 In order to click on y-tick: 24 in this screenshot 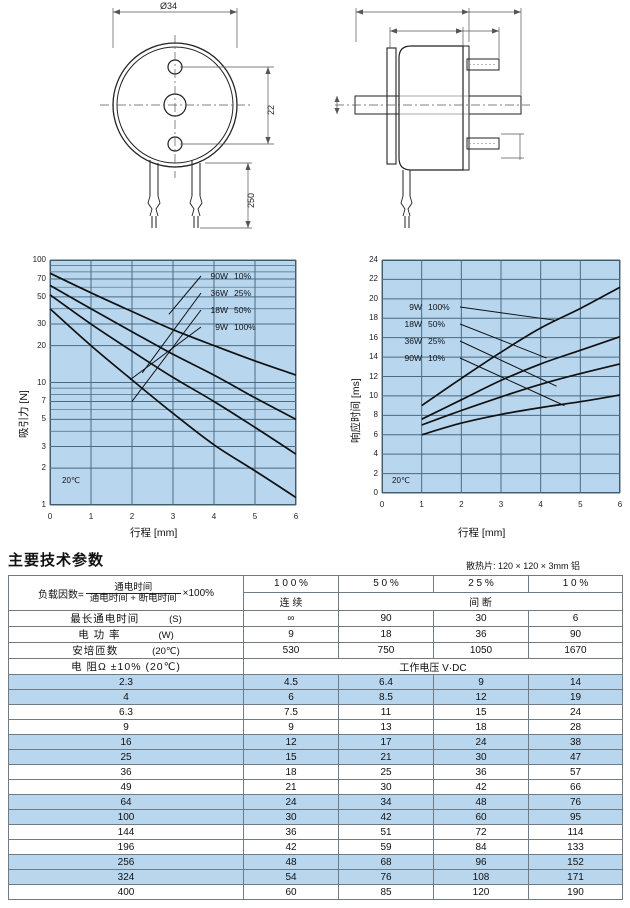, I will do `click(373, 259)`.